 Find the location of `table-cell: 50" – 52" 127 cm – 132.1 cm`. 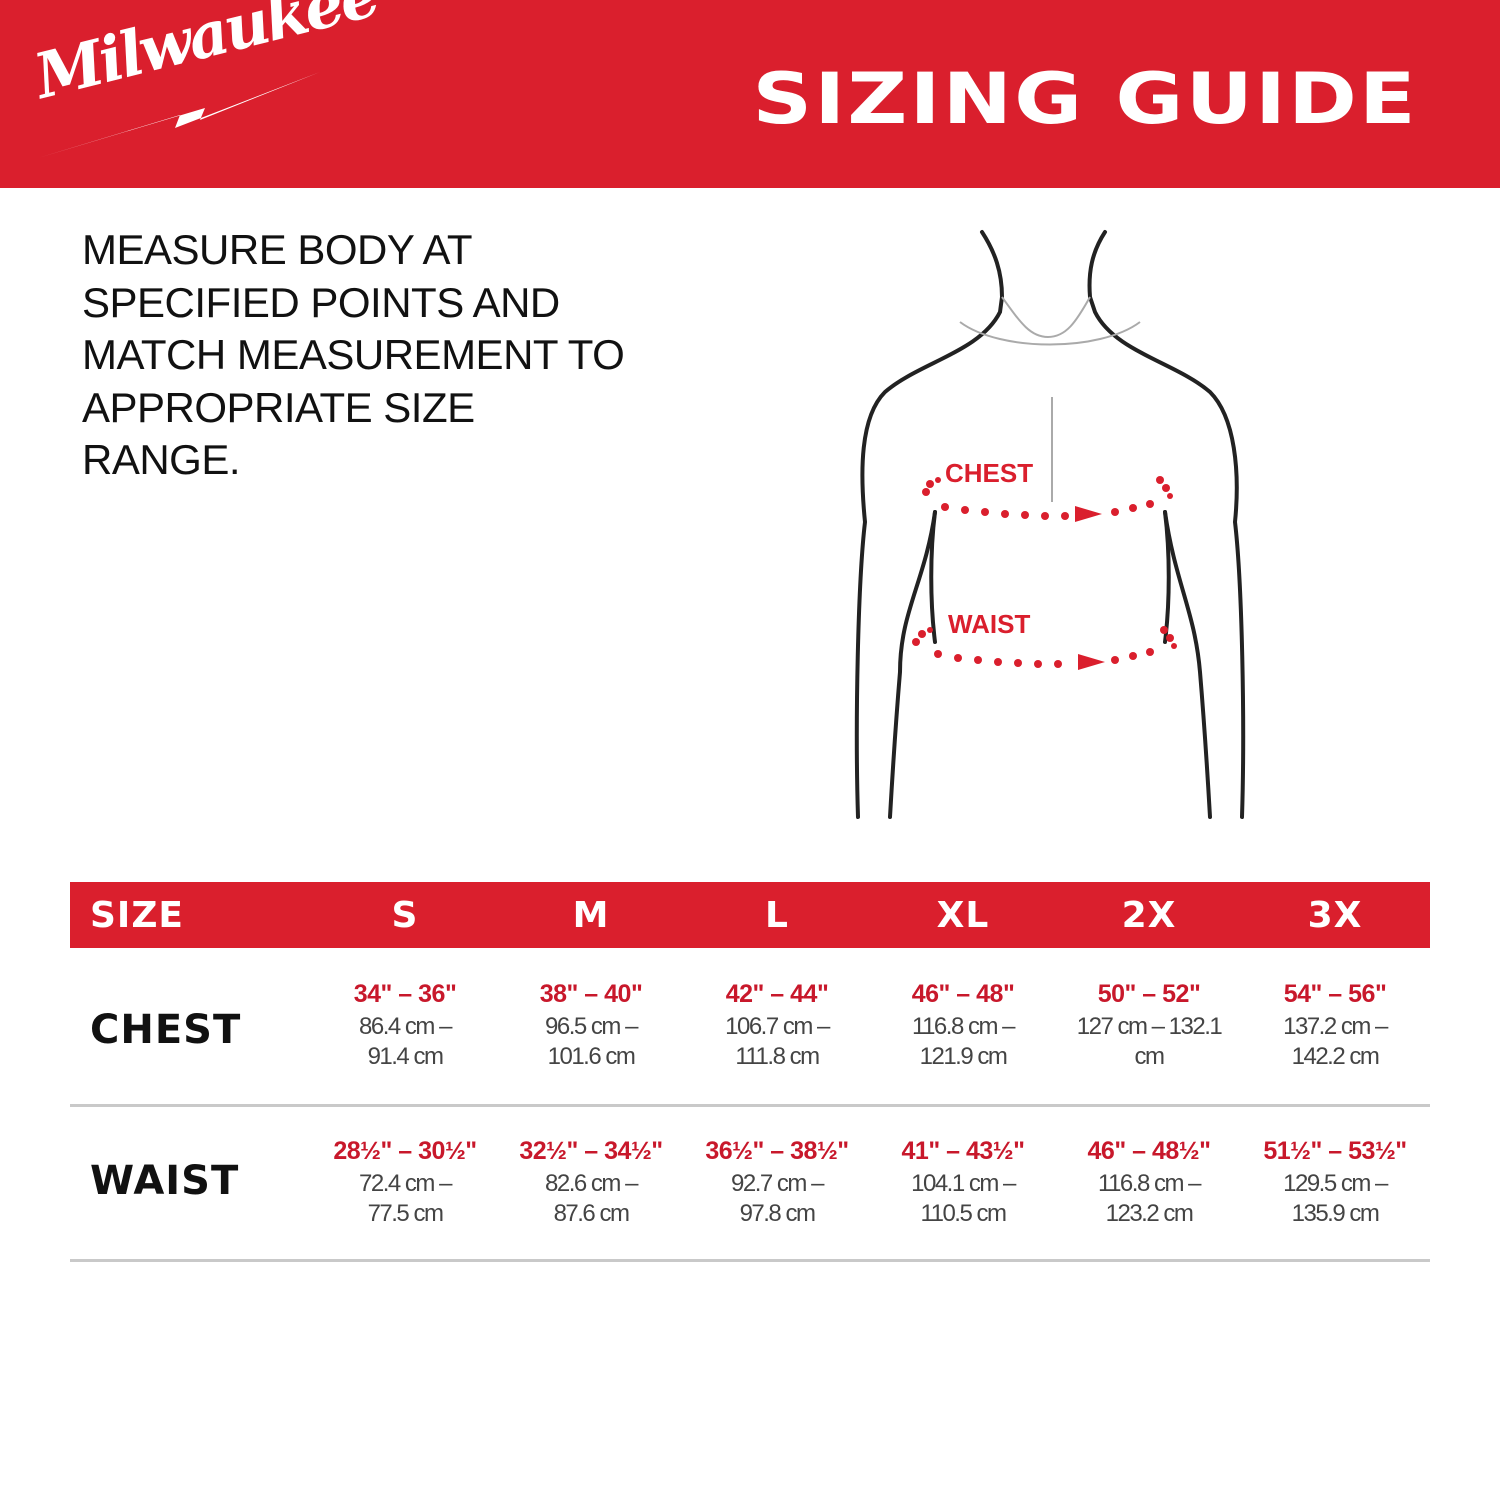

table-cell: 50" – 52" 127 cm – 132.1 cm is located at coordinates (1149, 1040).